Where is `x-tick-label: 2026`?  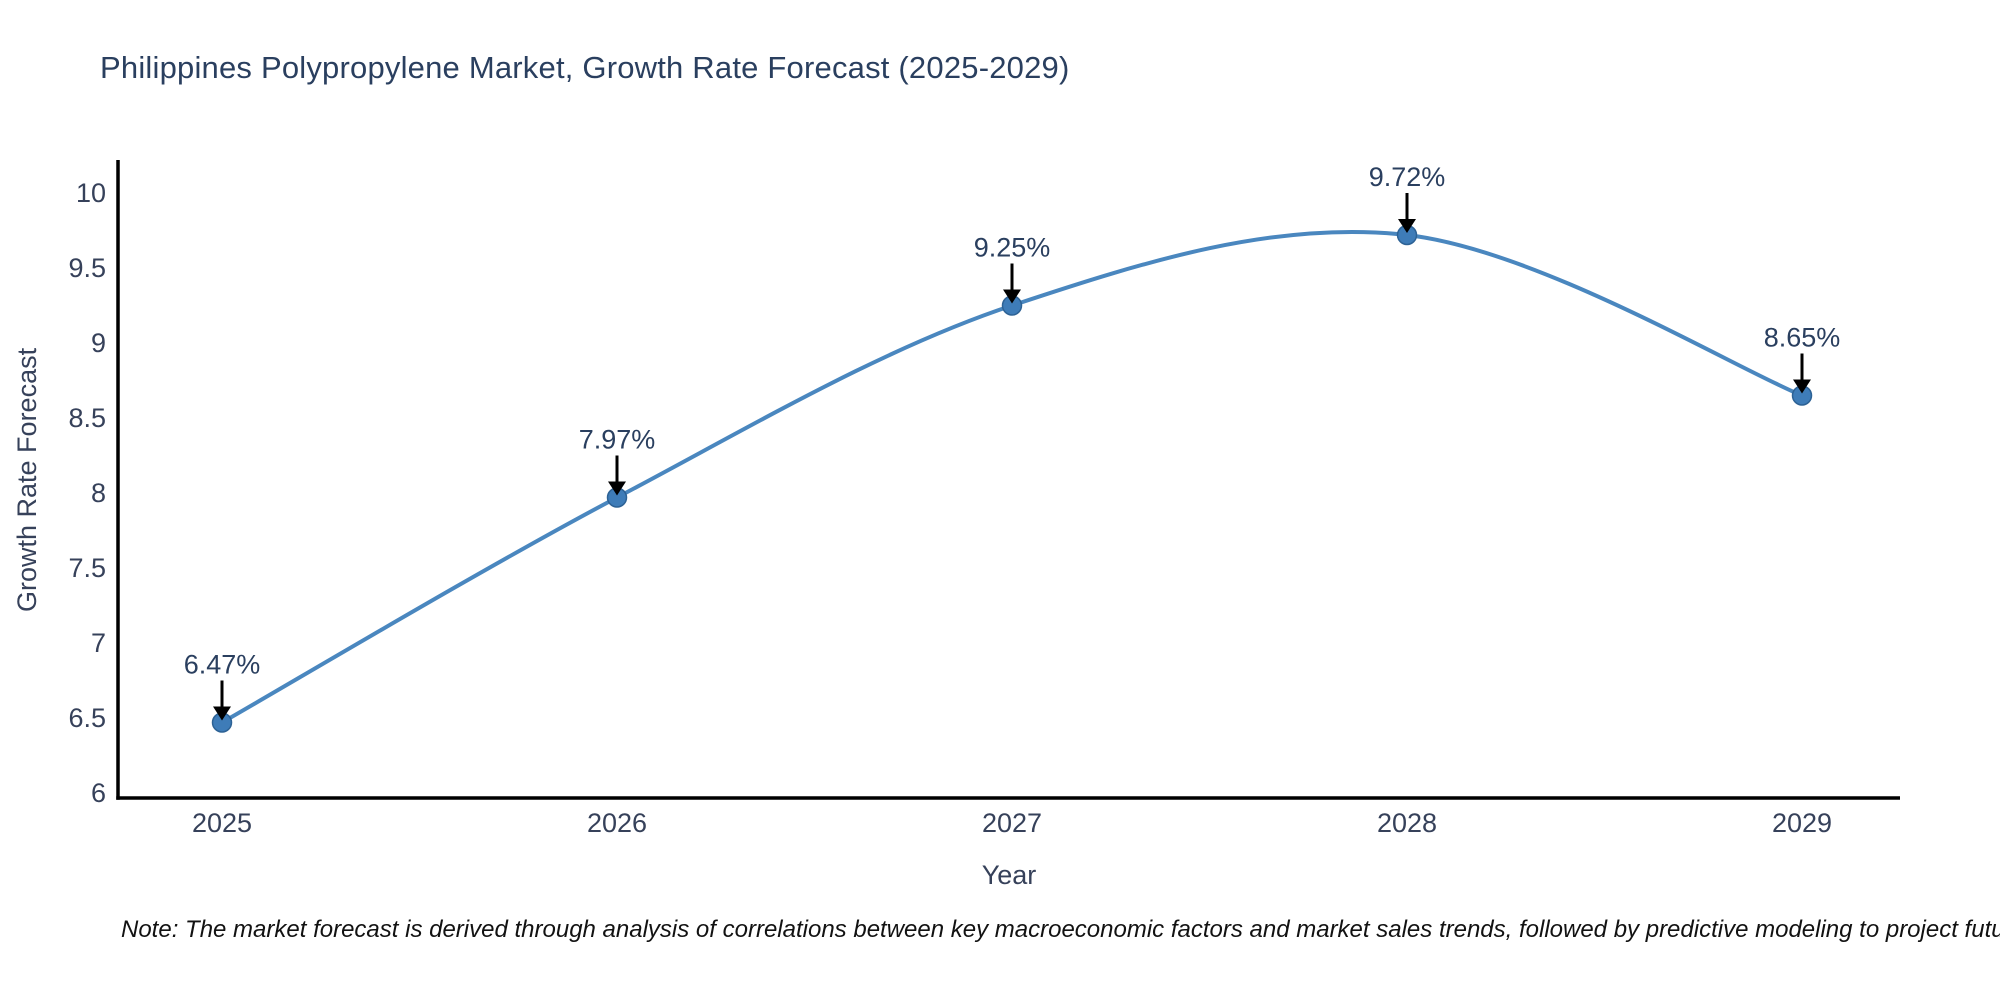 x-tick-label: 2026 is located at coordinates (617, 823).